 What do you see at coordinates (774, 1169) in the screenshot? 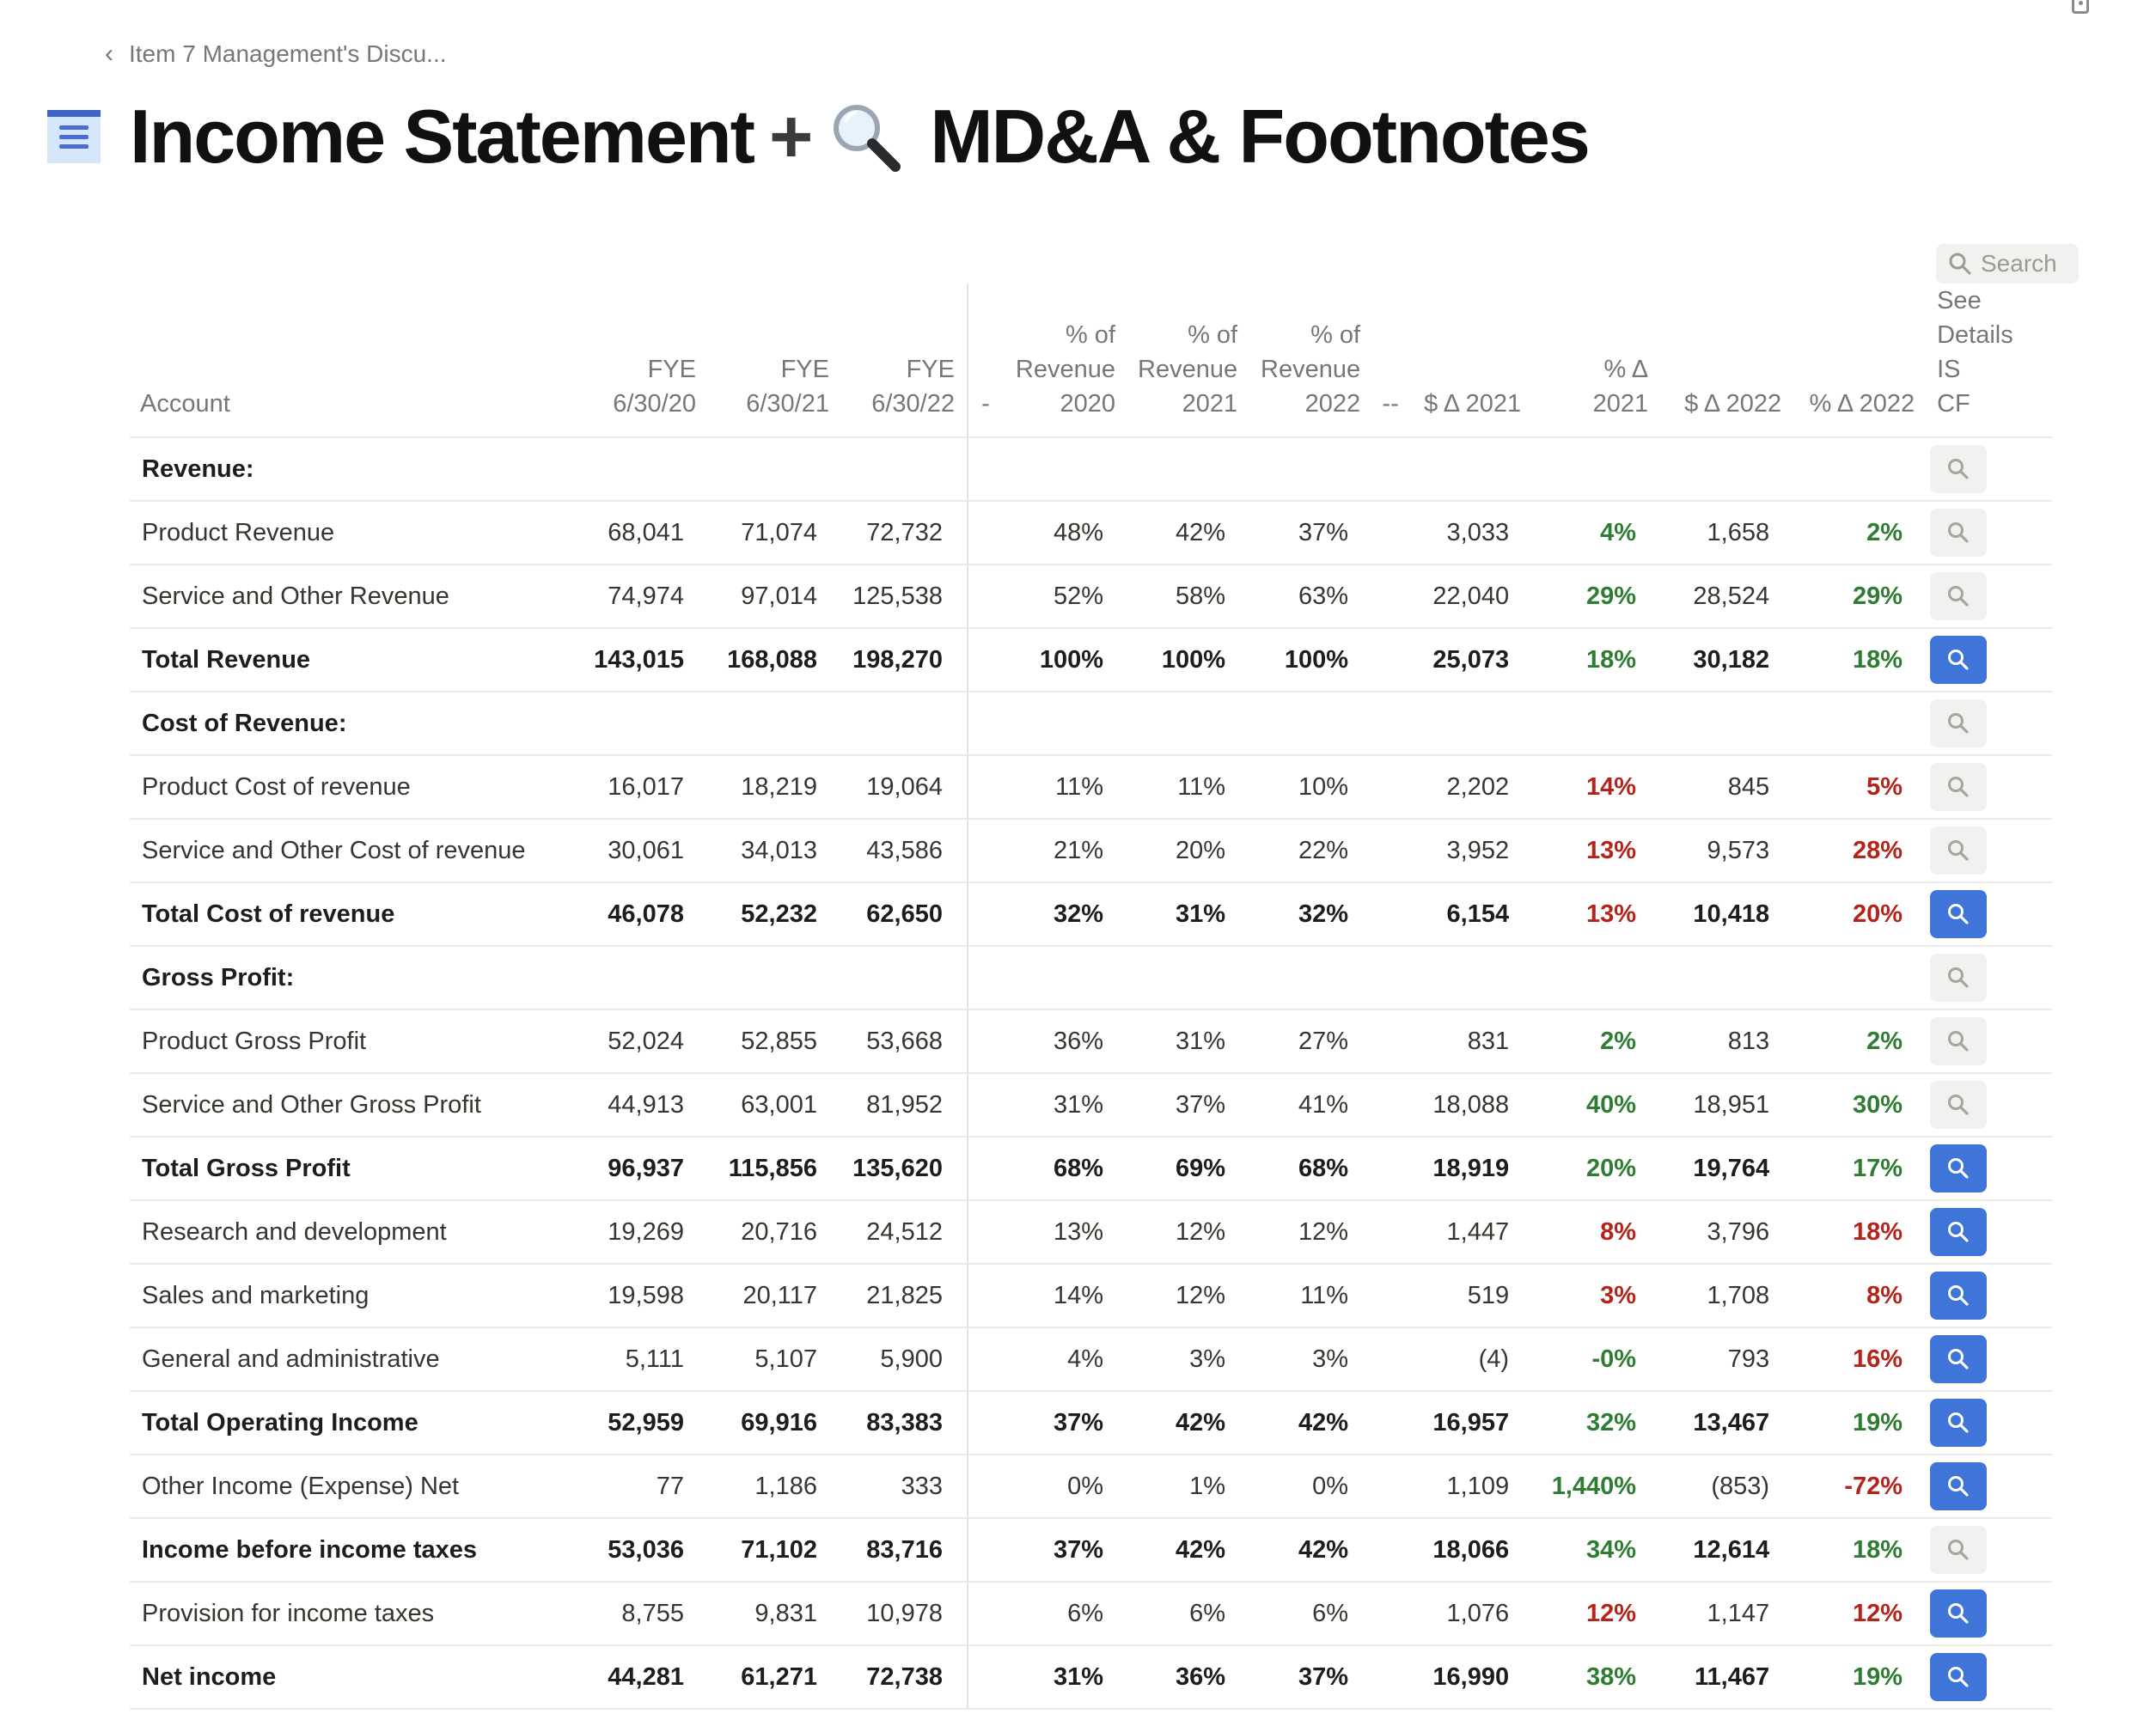
I see `value-cell-v21: 115,856` at bounding box center [774, 1169].